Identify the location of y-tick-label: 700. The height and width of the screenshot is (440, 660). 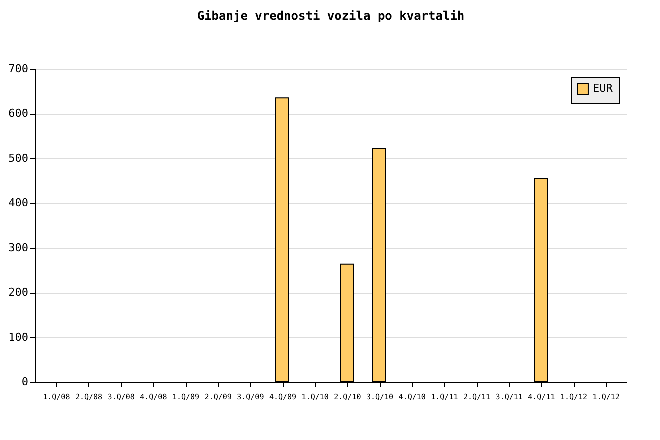
(18, 69).